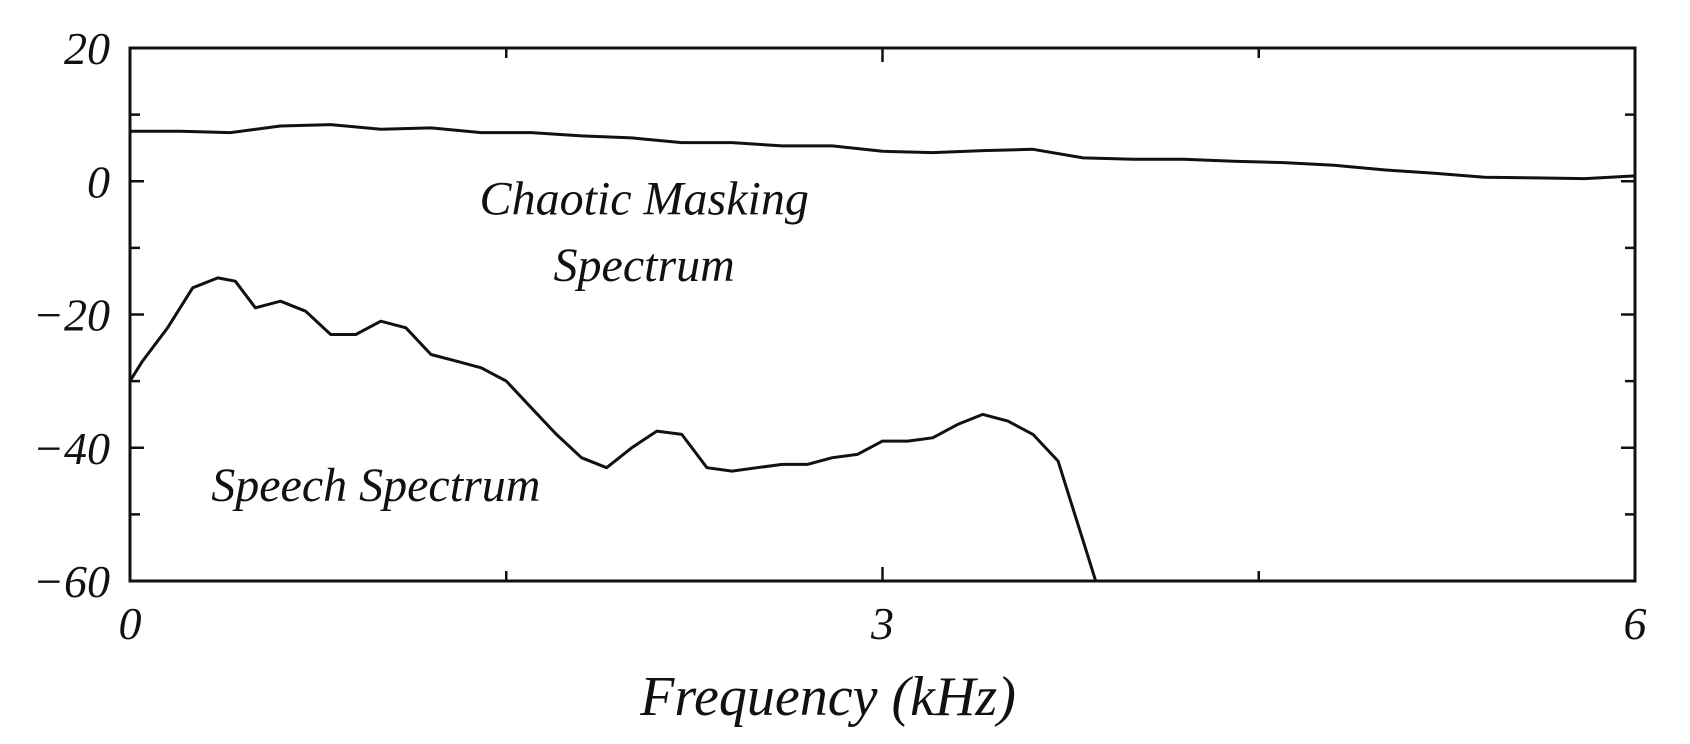 This screenshot has height=744, width=1690. Describe the element at coordinates (87, 48) in the screenshot. I see `y-tick-label-0: 20` at that location.